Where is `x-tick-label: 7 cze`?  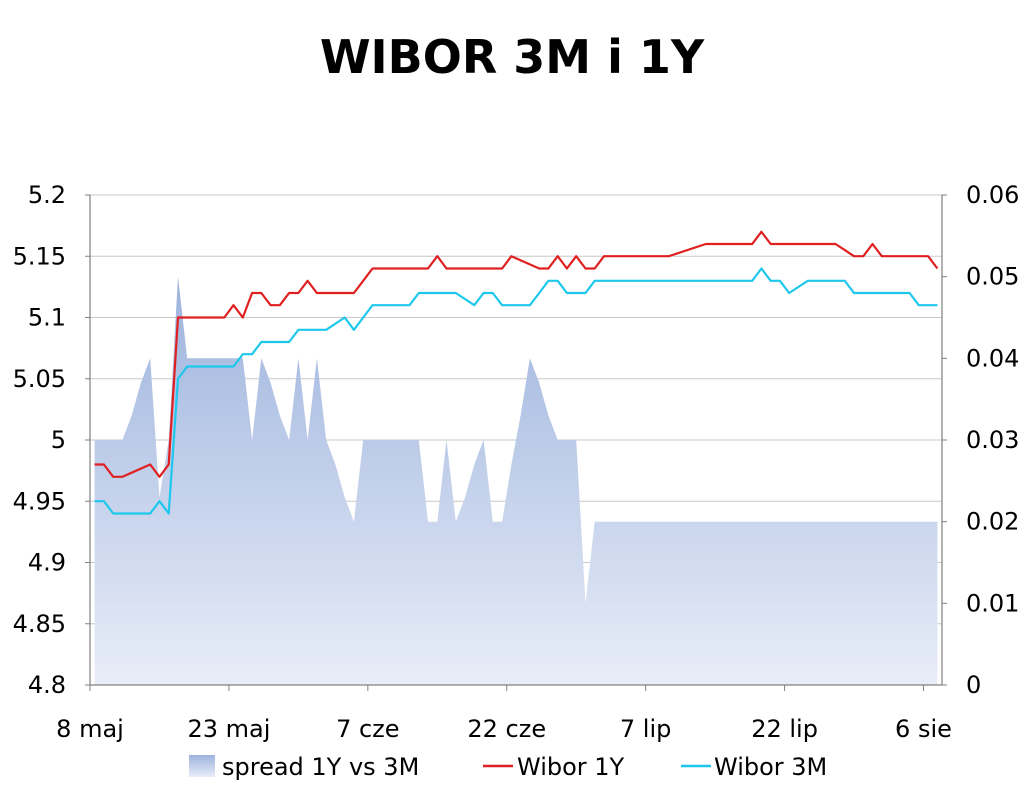
x-tick-label: 7 cze is located at coordinates (367, 729).